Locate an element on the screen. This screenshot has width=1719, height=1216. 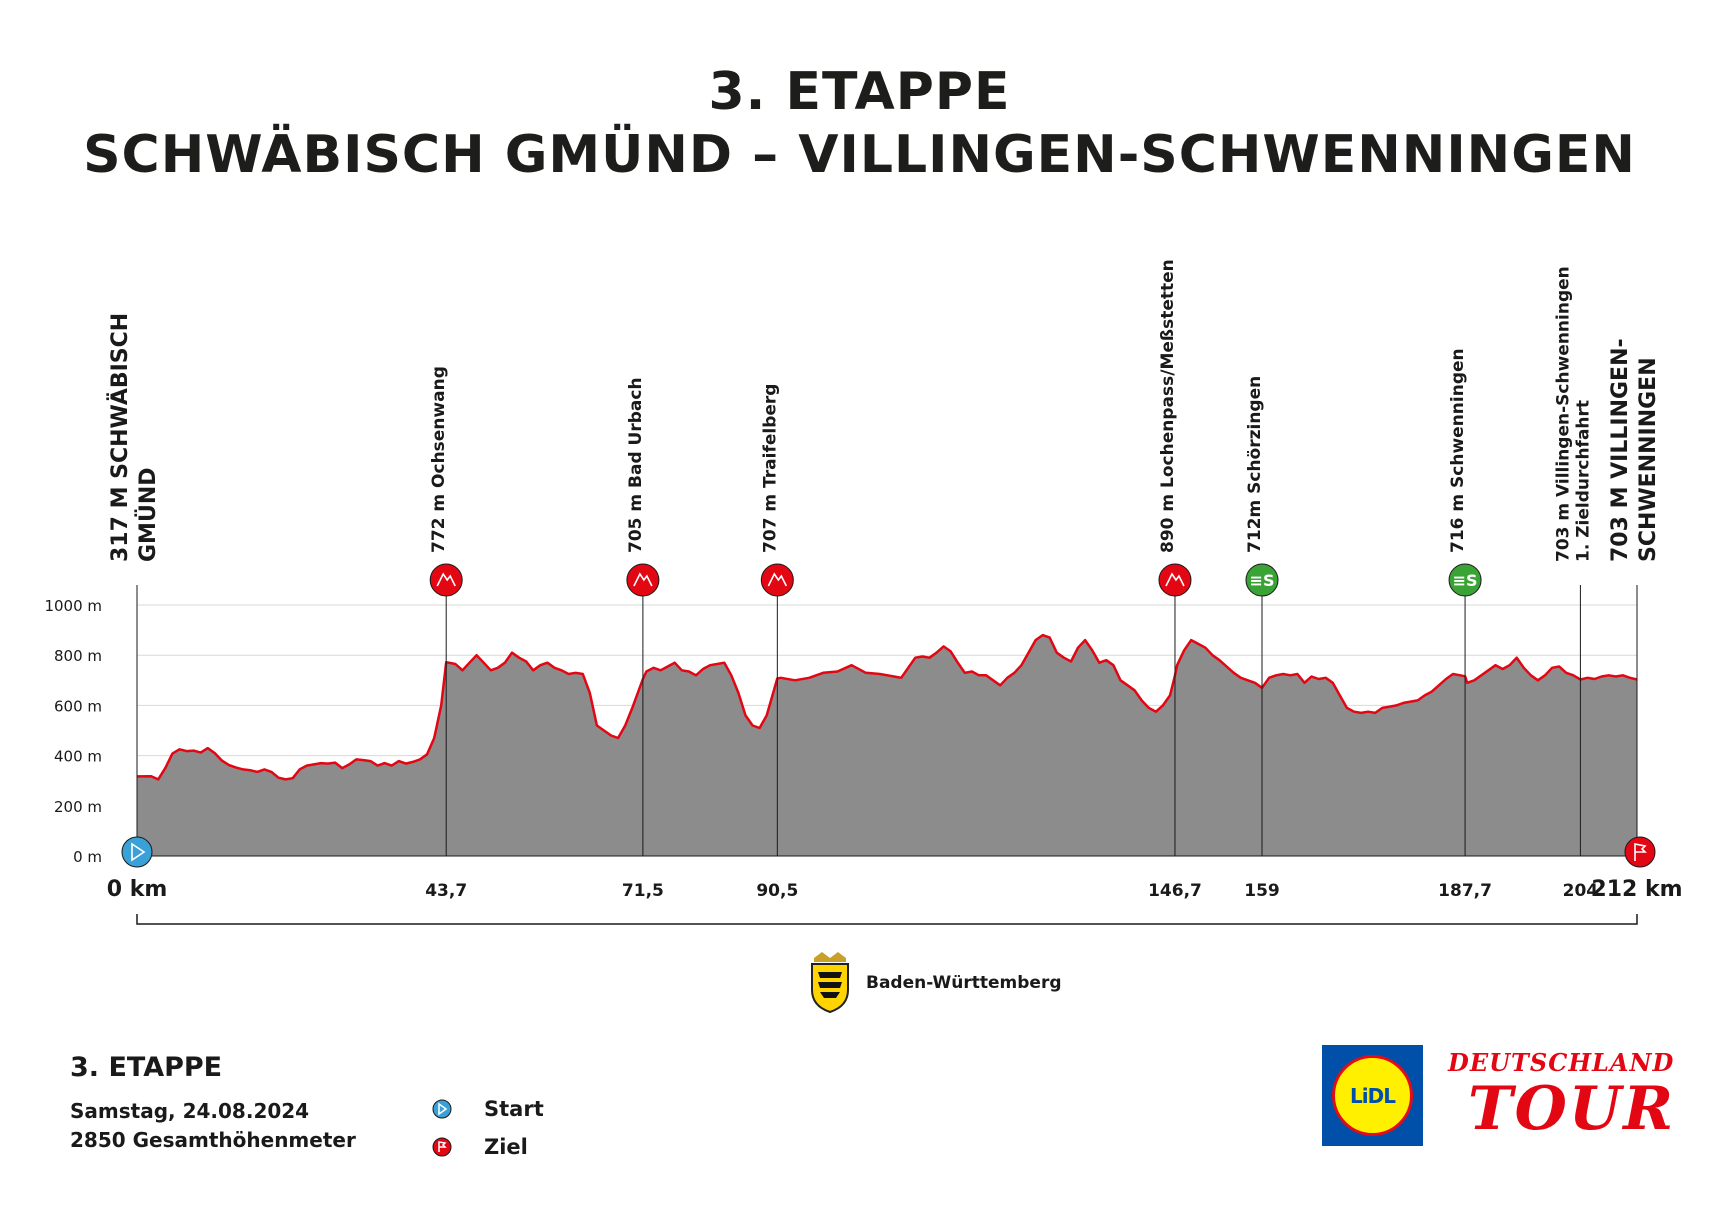
finish-glyph is located at coordinates (1640, 852).